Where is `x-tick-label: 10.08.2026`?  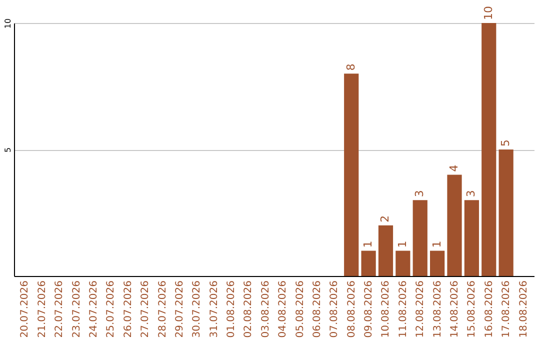
x-tick-label: 10.08.2026 is located at coordinates (386, 309).